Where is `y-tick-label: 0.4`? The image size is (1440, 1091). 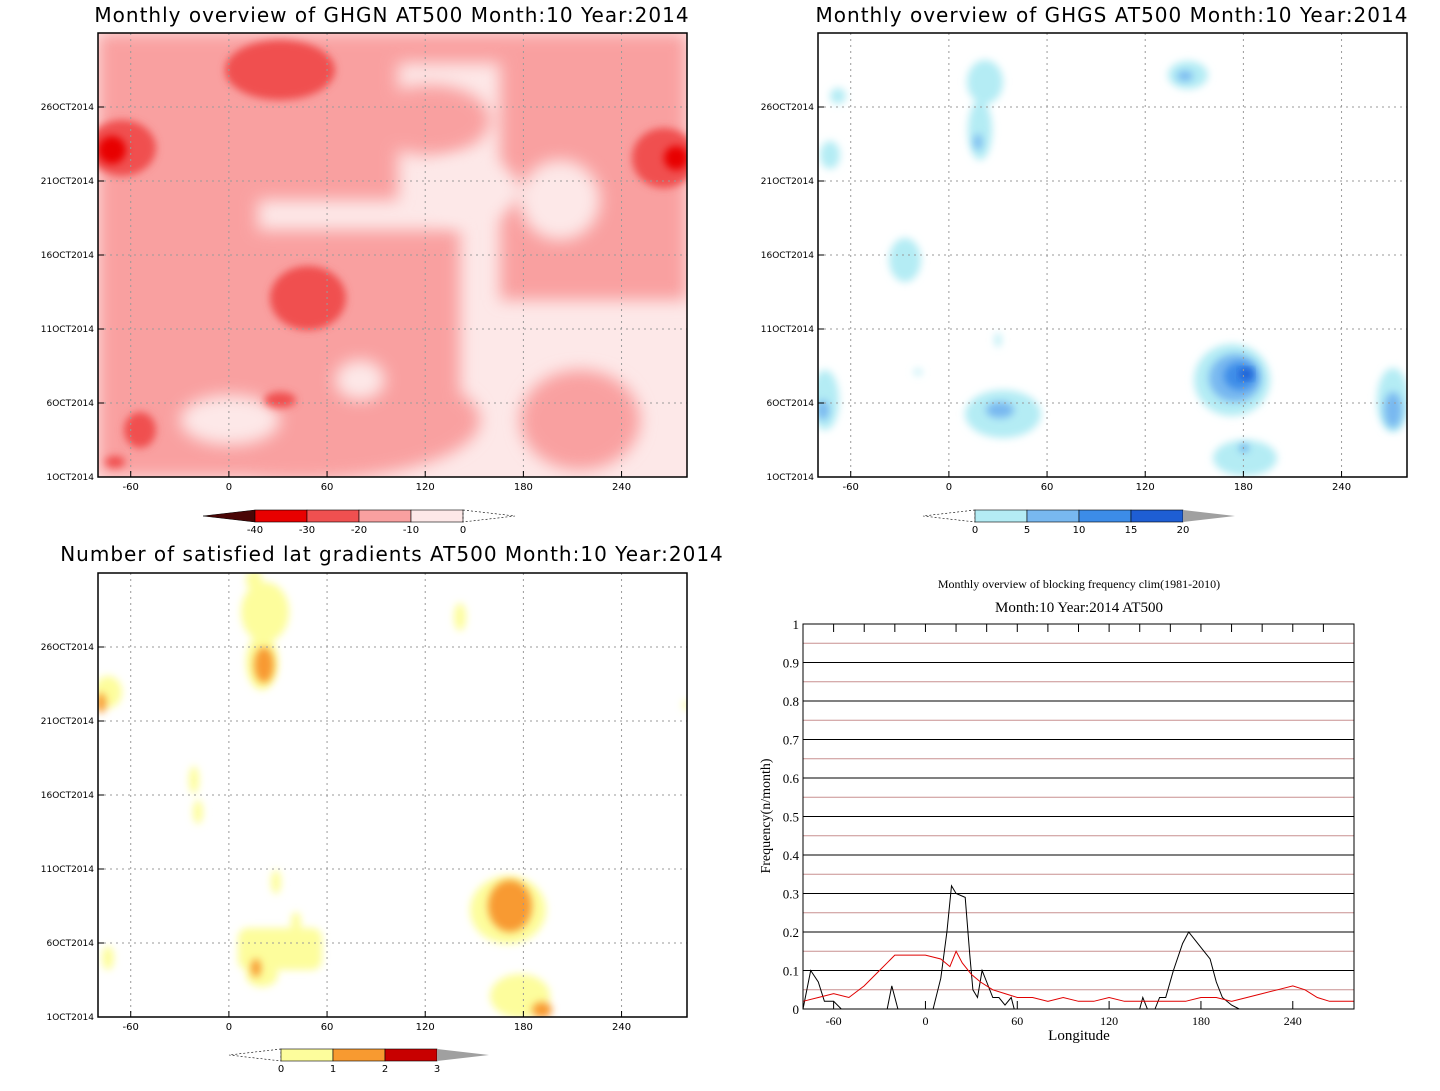
y-tick-label: 0.4 is located at coordinates (791, 855).